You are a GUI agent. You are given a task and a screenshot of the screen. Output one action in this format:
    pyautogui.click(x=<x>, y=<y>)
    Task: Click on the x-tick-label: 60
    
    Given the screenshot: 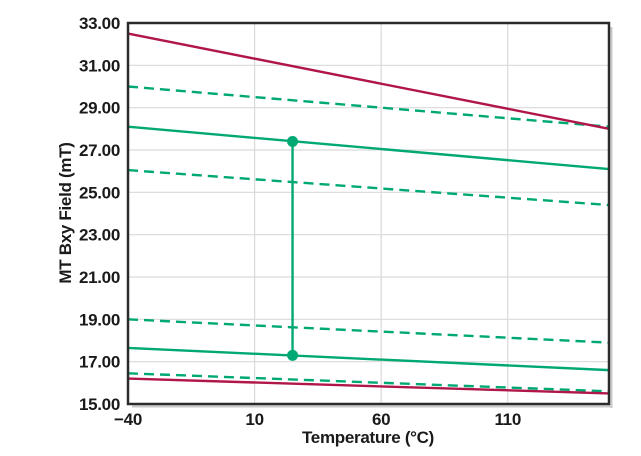 What is the action you would take?
    pyautogui.click(x=381, y=419)
    